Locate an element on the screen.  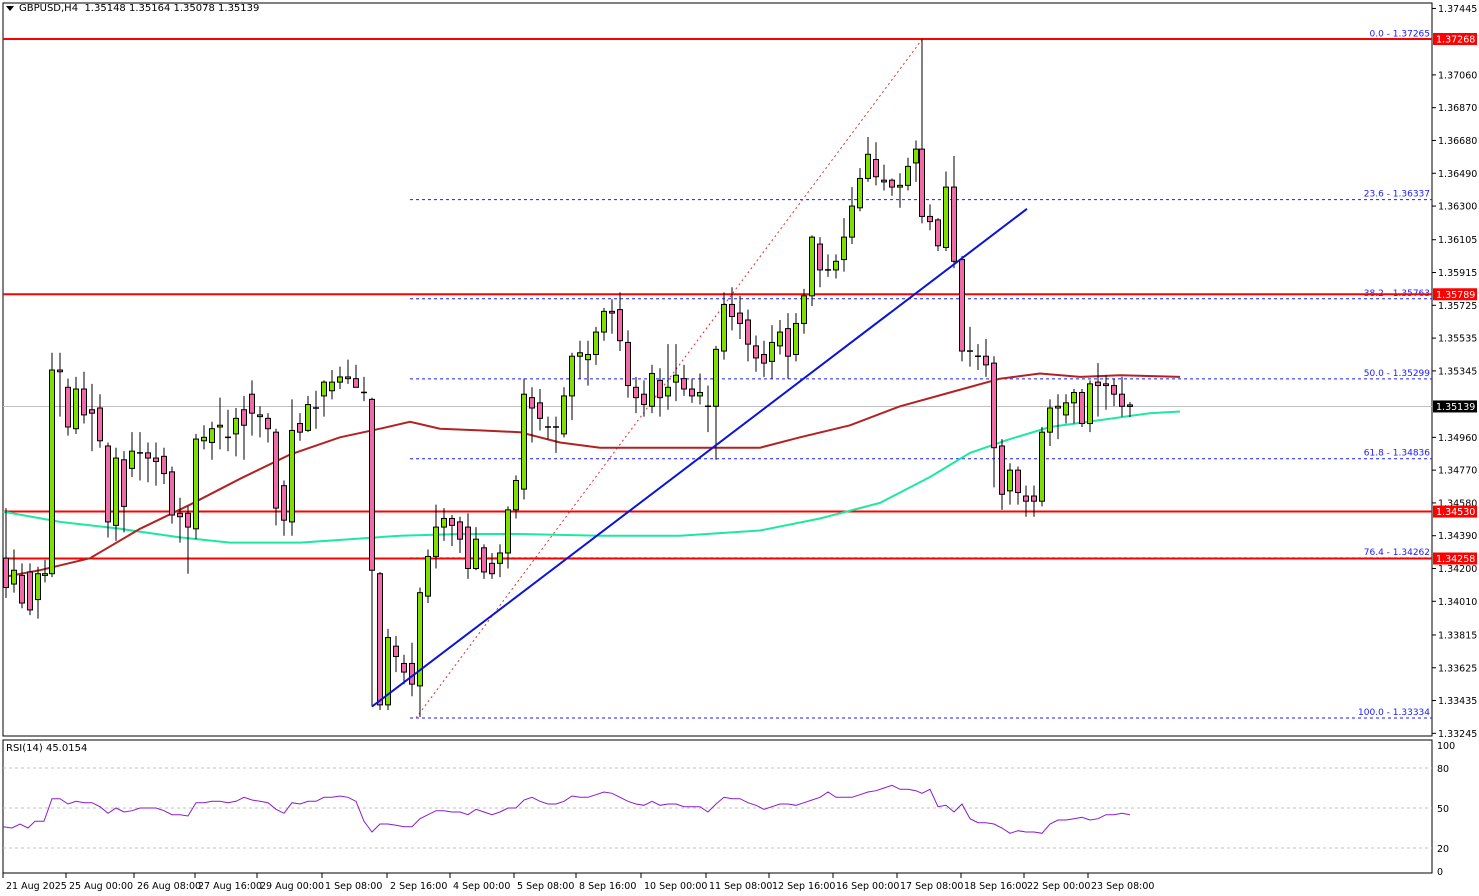
time-axis-label: 16 Sep 00:00 is located at coordinates (867, 886).